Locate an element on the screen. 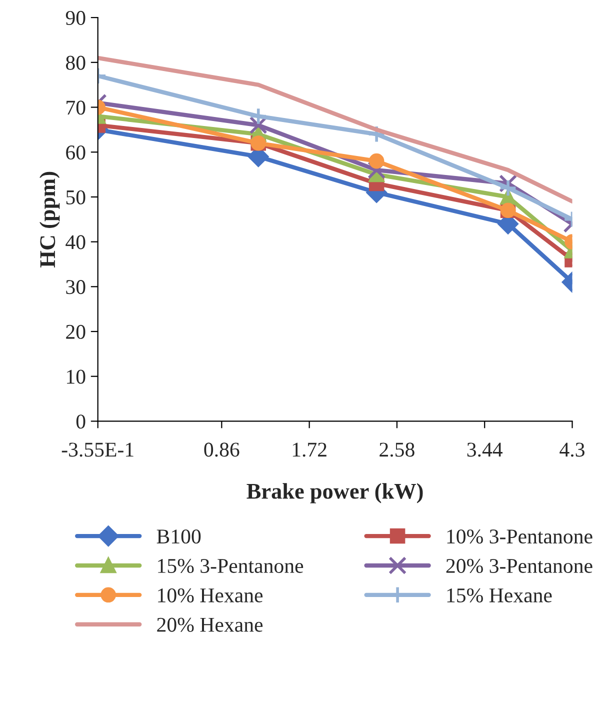  legend-label: 10% 3-Pentanone is located at coordinates (519, 536).